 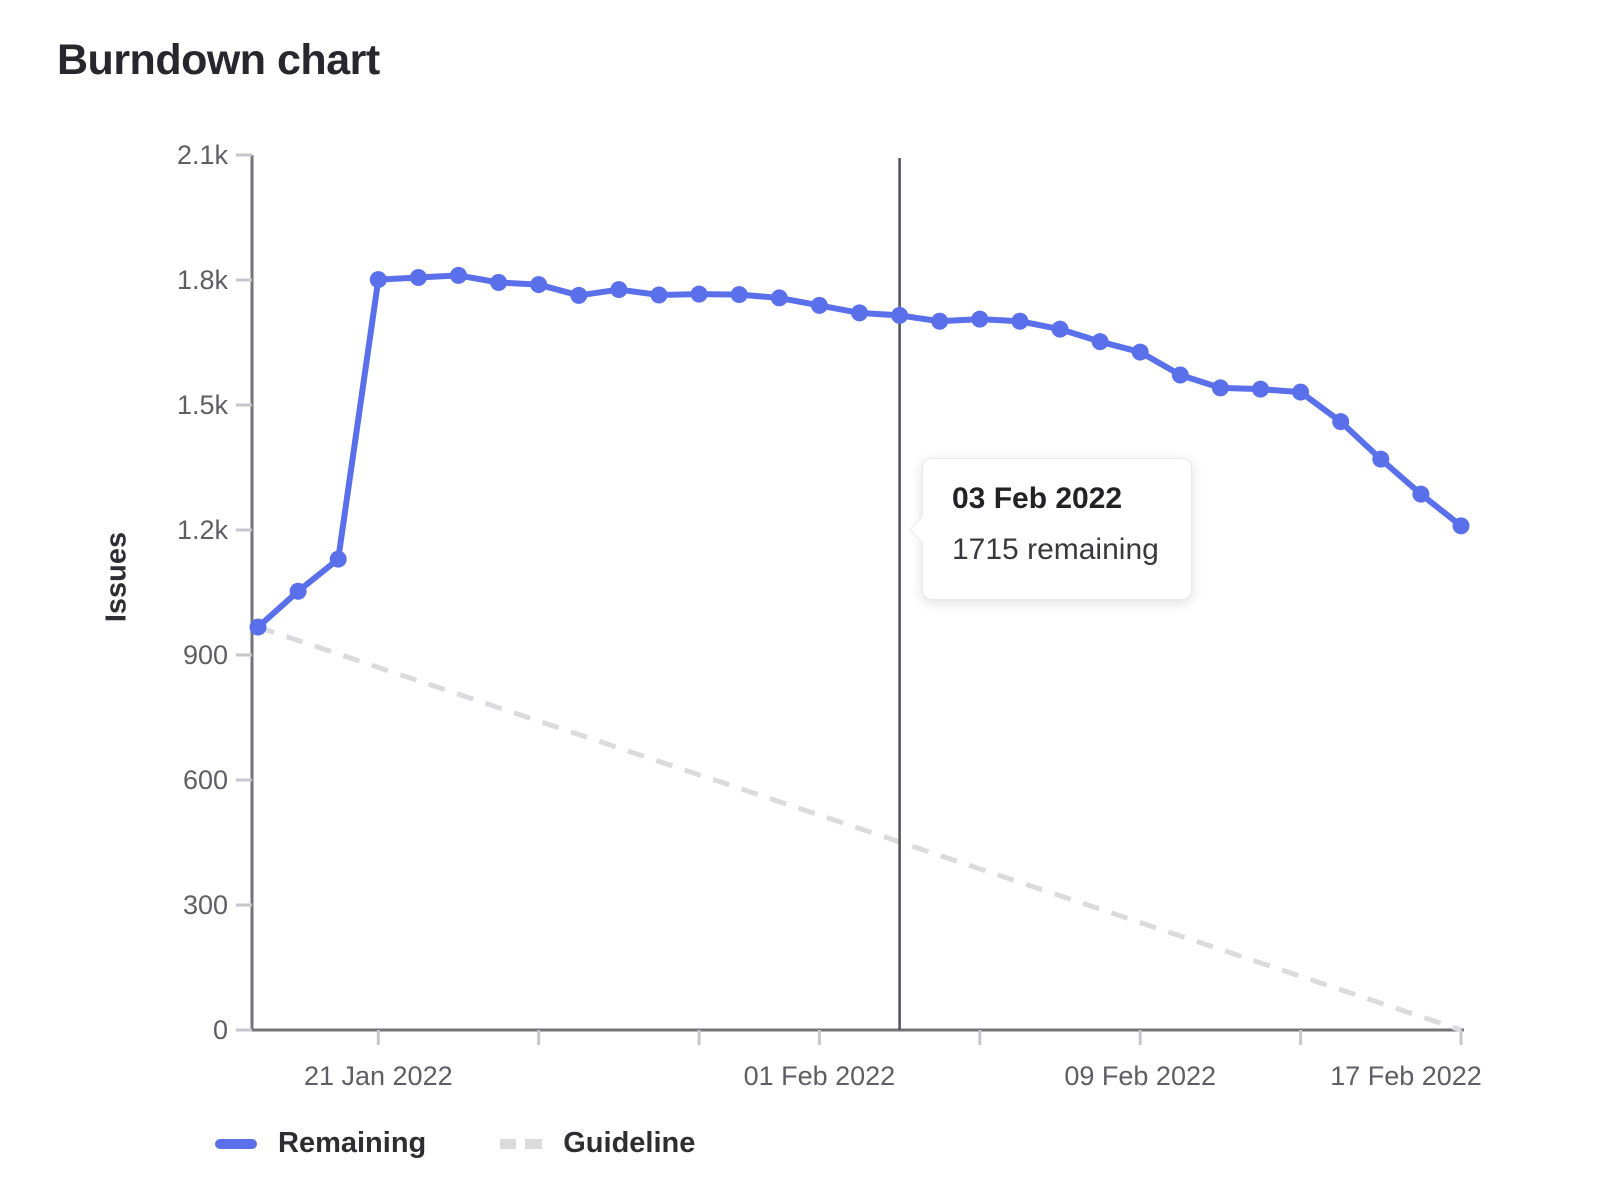 I want to click on data-point-29-jan-2022, so click(x=699, y=294).